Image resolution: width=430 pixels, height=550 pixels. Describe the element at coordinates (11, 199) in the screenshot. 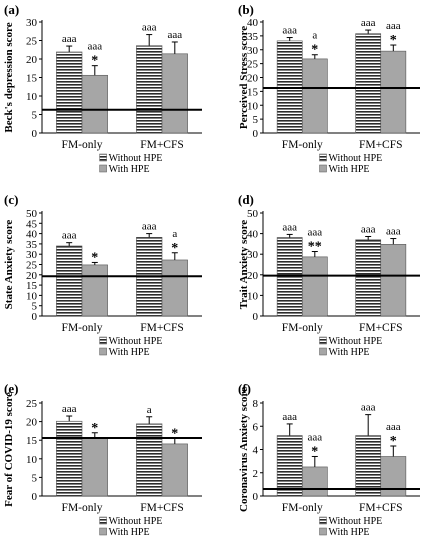

I see `panel-label: (c)` at that location.